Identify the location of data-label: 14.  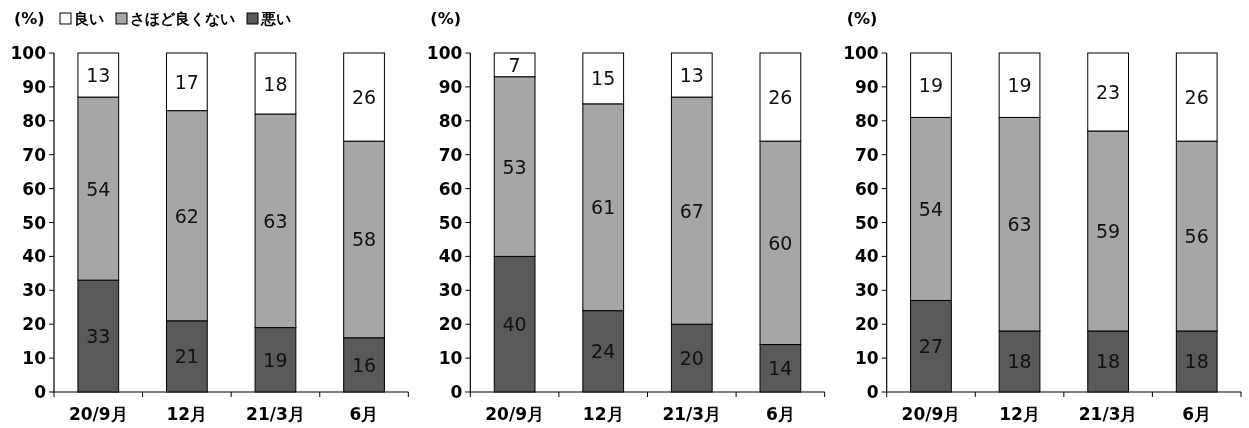
(780, 368).